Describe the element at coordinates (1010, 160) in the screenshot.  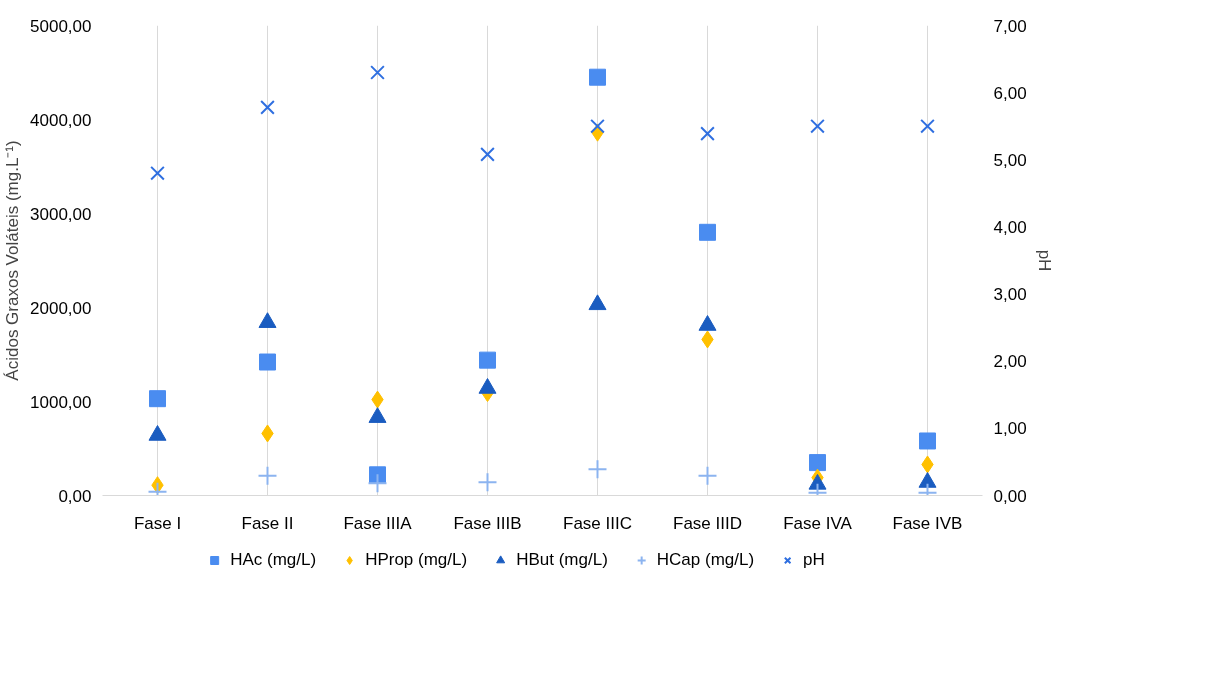
I see `y2-tick-label: 5,00` at that location.